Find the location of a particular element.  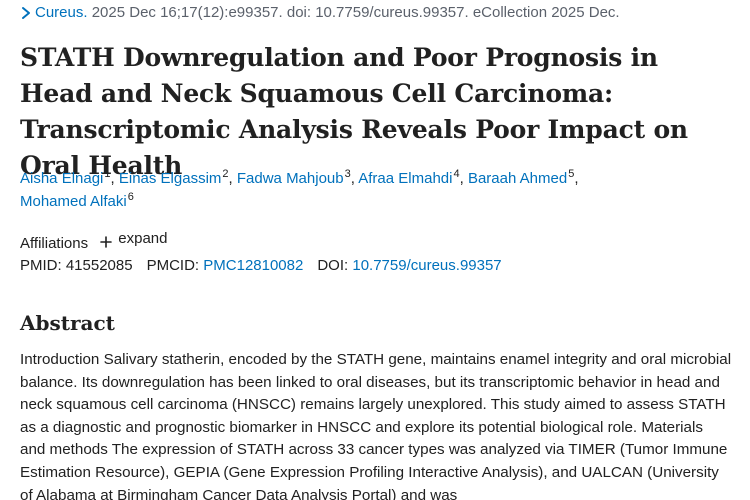

pmcid-label: PMCID: is located at coordinates (173, 265).